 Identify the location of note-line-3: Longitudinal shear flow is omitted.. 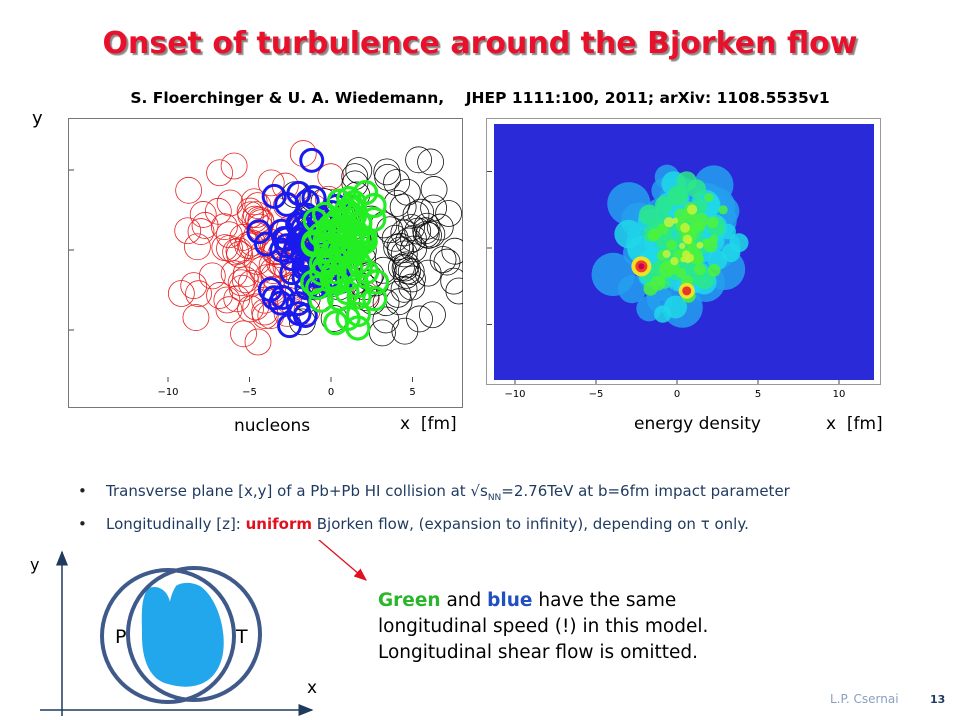
(538, 652).